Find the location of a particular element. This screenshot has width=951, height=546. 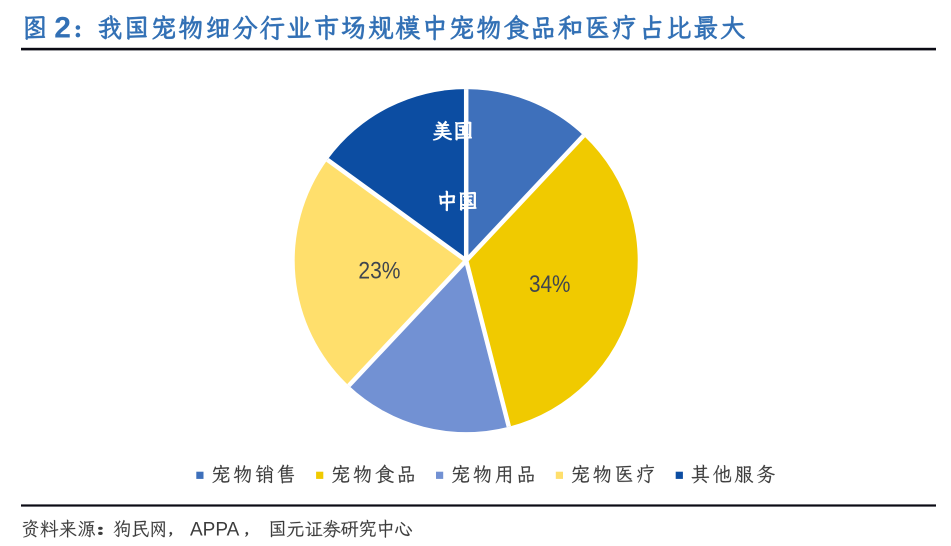

svg-text: 34% is located at coordinates (550, 284).